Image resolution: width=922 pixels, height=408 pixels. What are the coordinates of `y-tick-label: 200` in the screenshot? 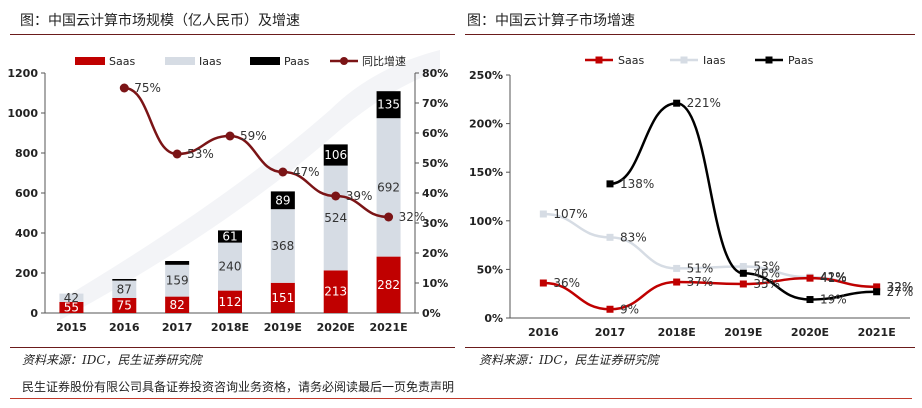 It's located at (26, 273).